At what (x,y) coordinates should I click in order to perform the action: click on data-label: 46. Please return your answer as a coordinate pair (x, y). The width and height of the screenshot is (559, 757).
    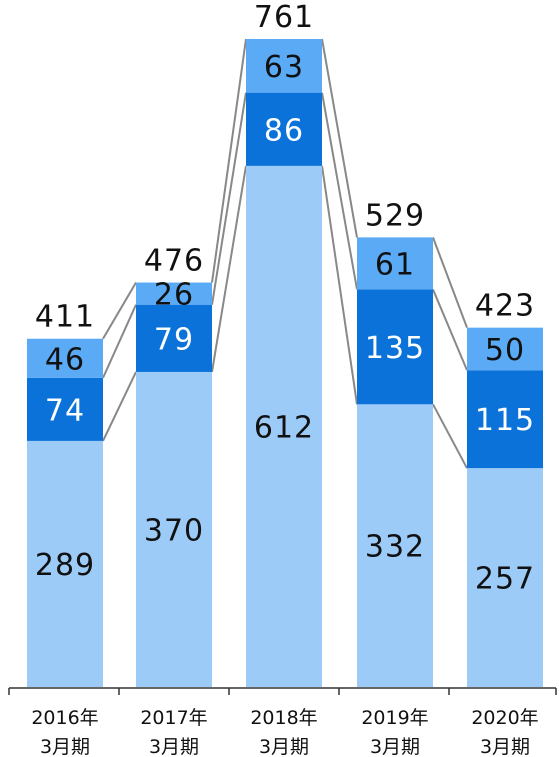
    Looking at the image, I should click on (65, 359).